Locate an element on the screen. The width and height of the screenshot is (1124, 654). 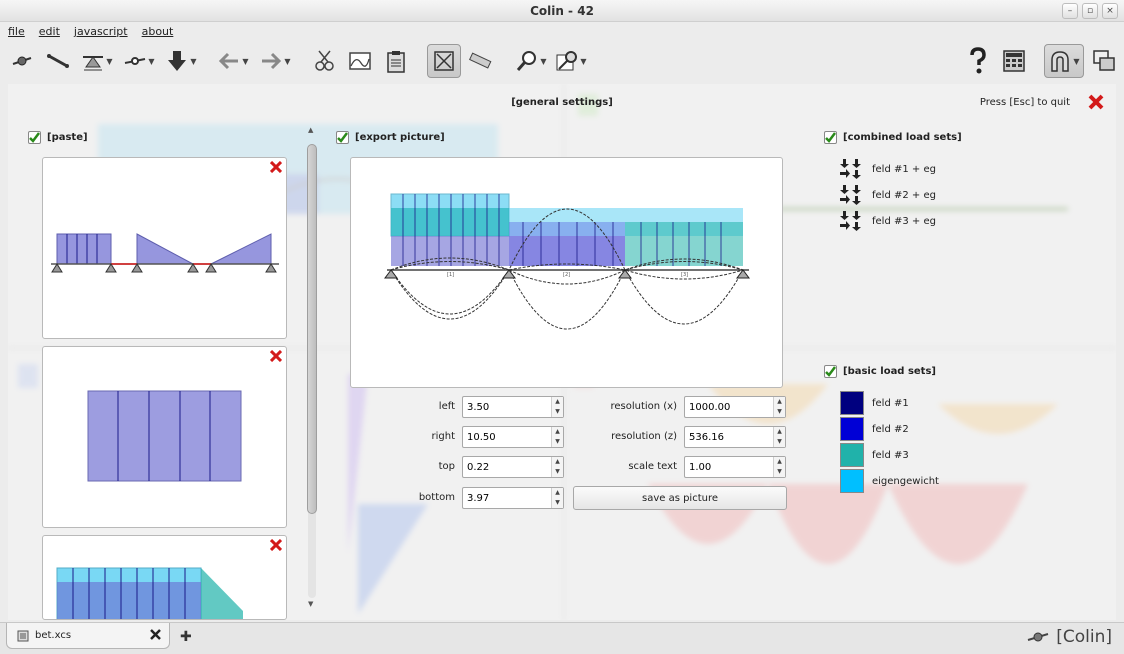
load-tool-button: ▼ is located at coordinates (181, 61).